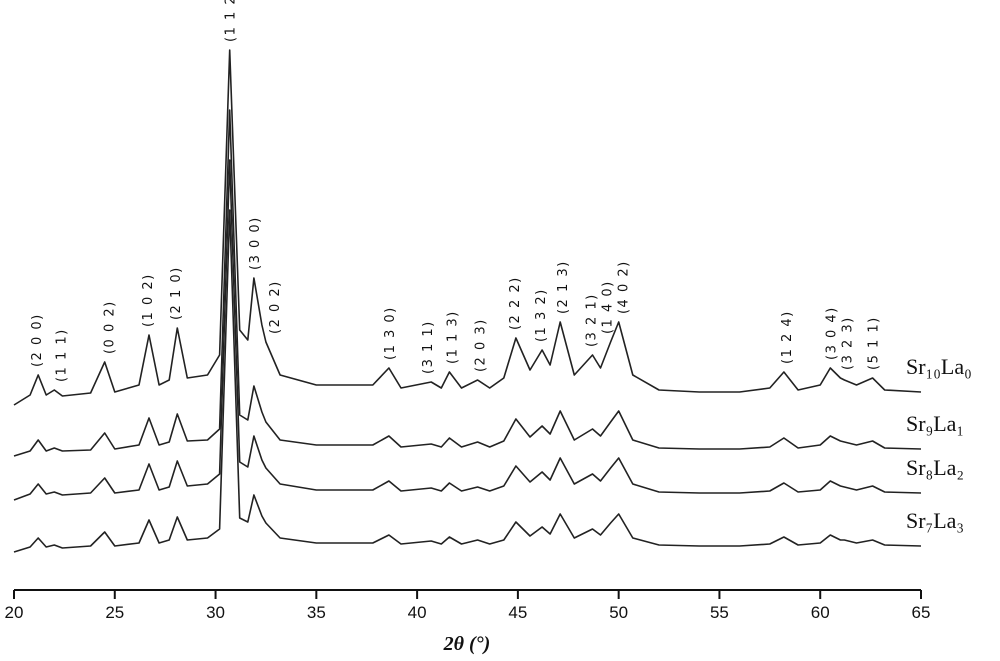  I want to click on peak-label: (4 0 2), so click(624, 287).